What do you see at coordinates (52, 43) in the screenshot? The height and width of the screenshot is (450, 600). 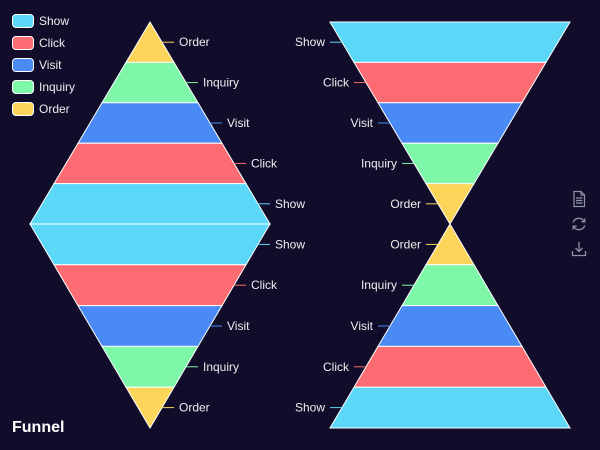 I see `legend-label-click: Click` at bounding box center [52, 43].